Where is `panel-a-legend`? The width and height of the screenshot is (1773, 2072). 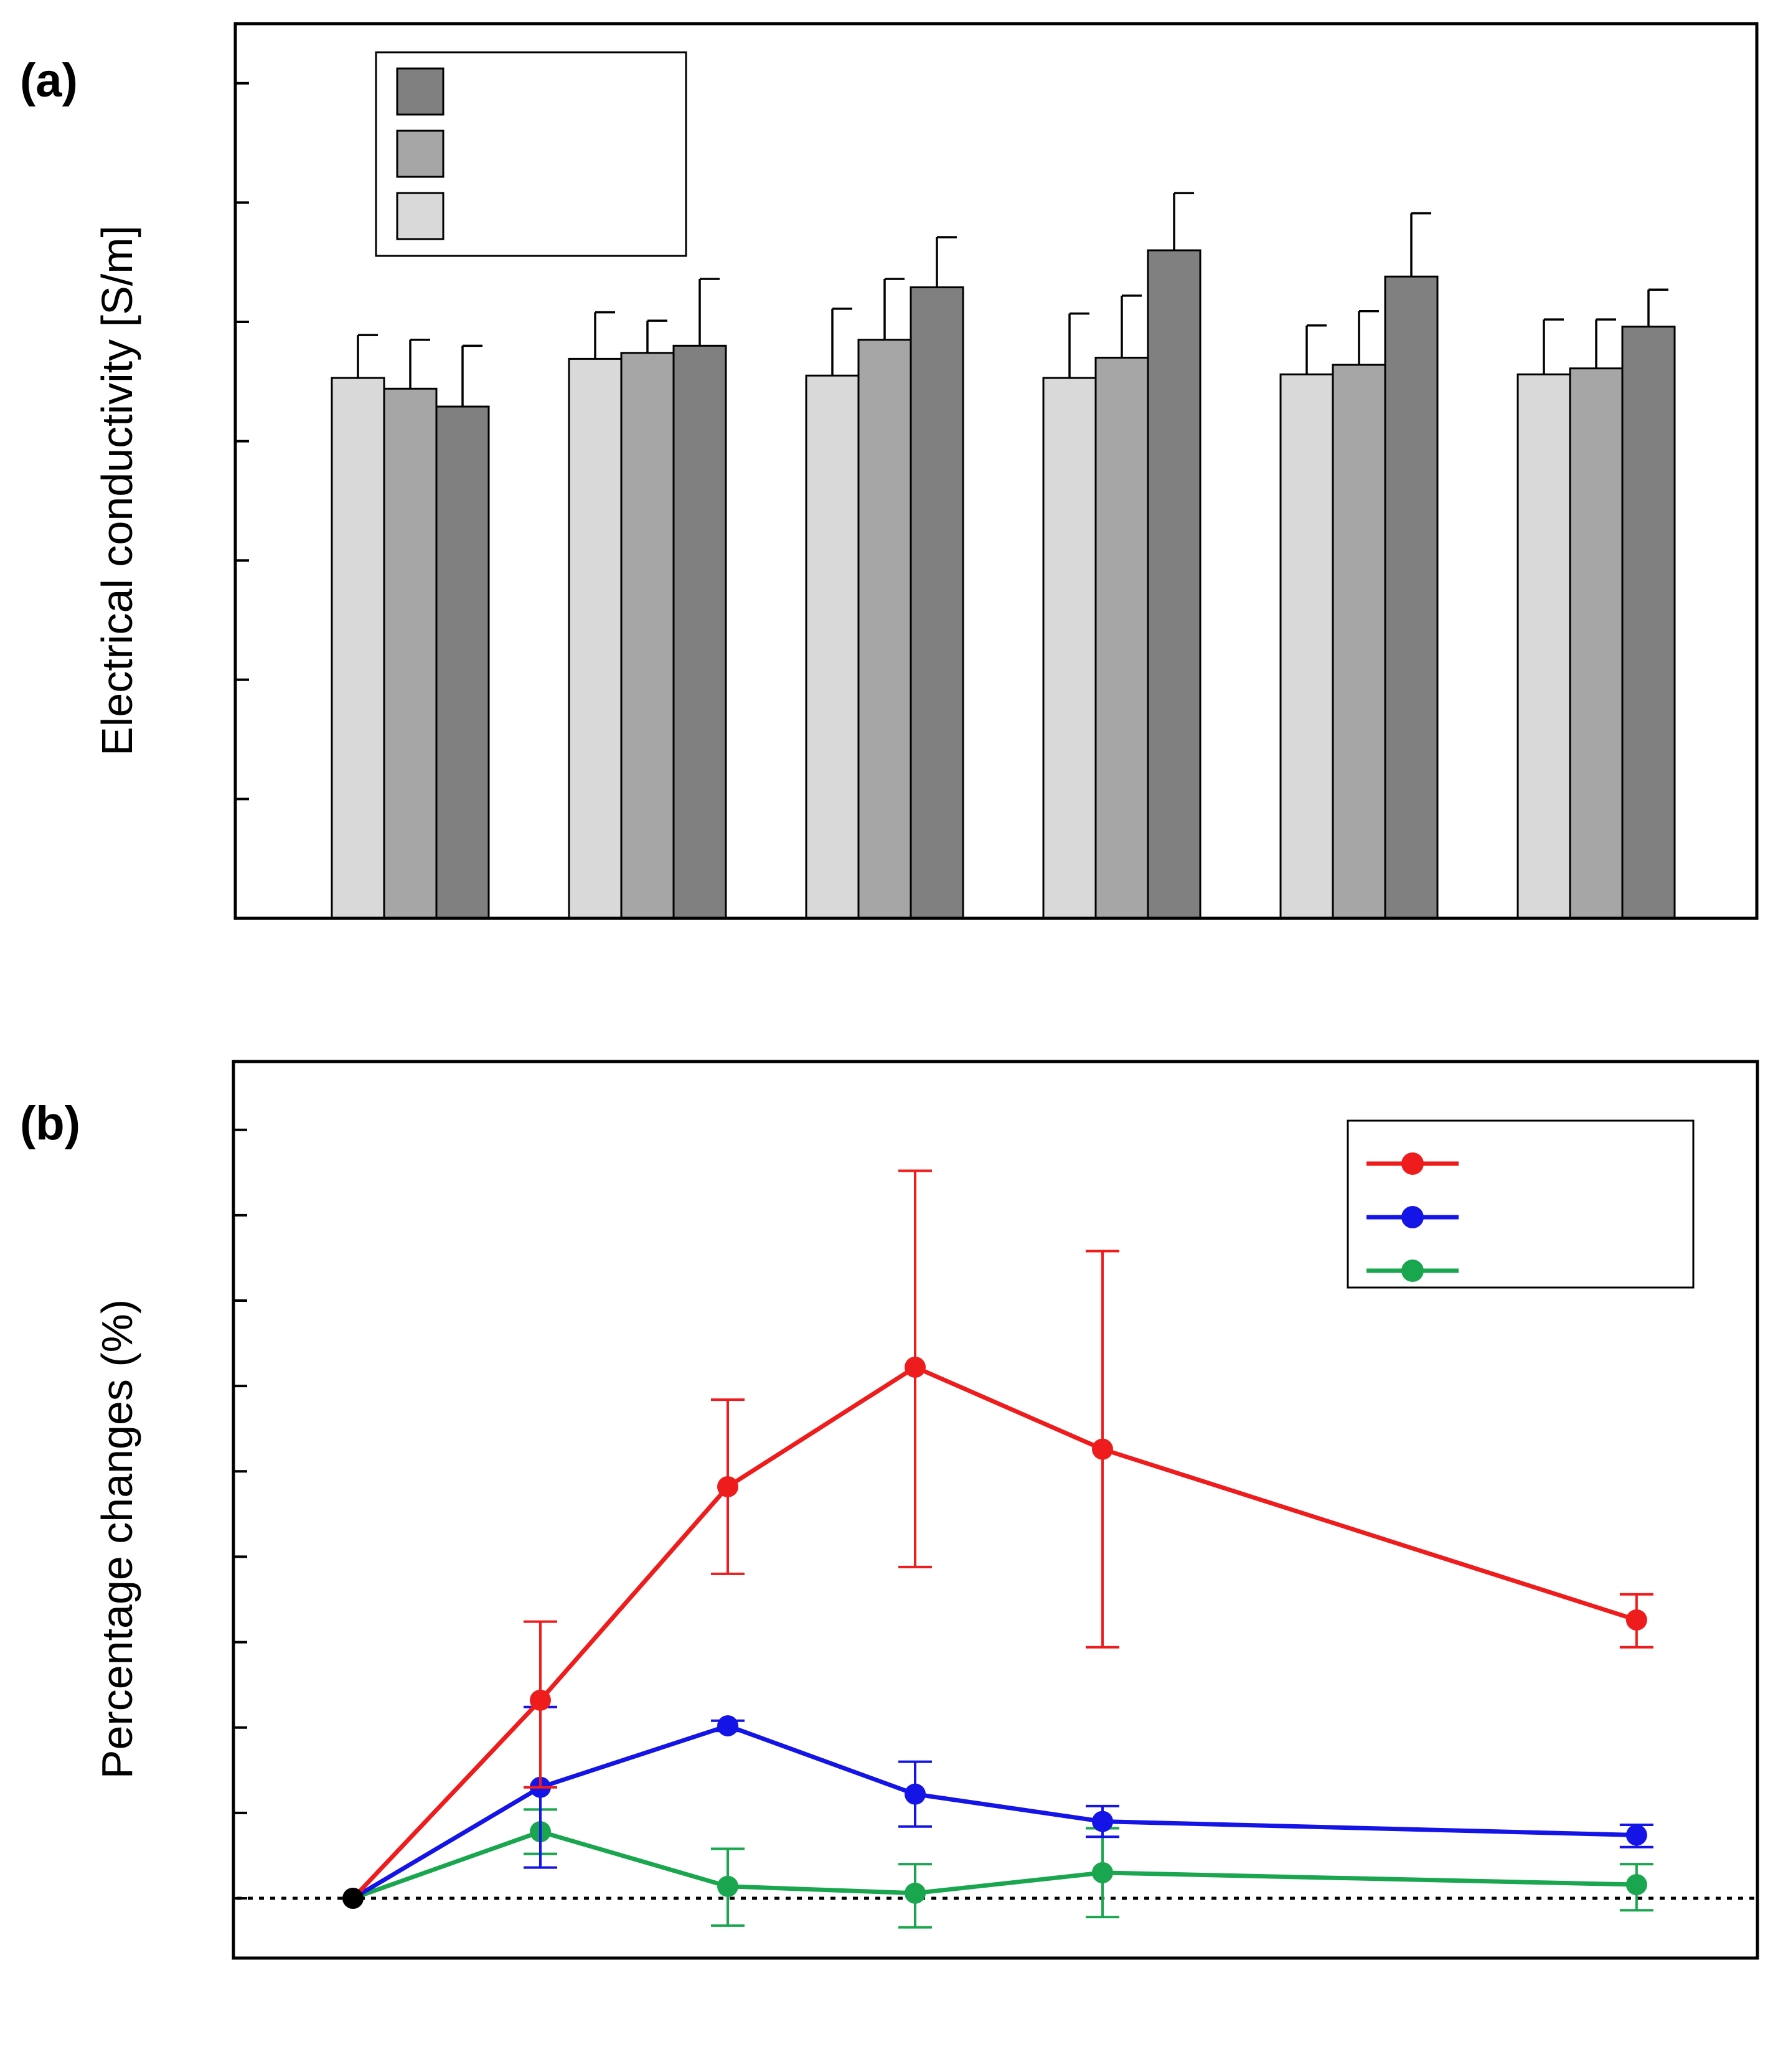
panel-a-legend is located at coordinates (531, 154).